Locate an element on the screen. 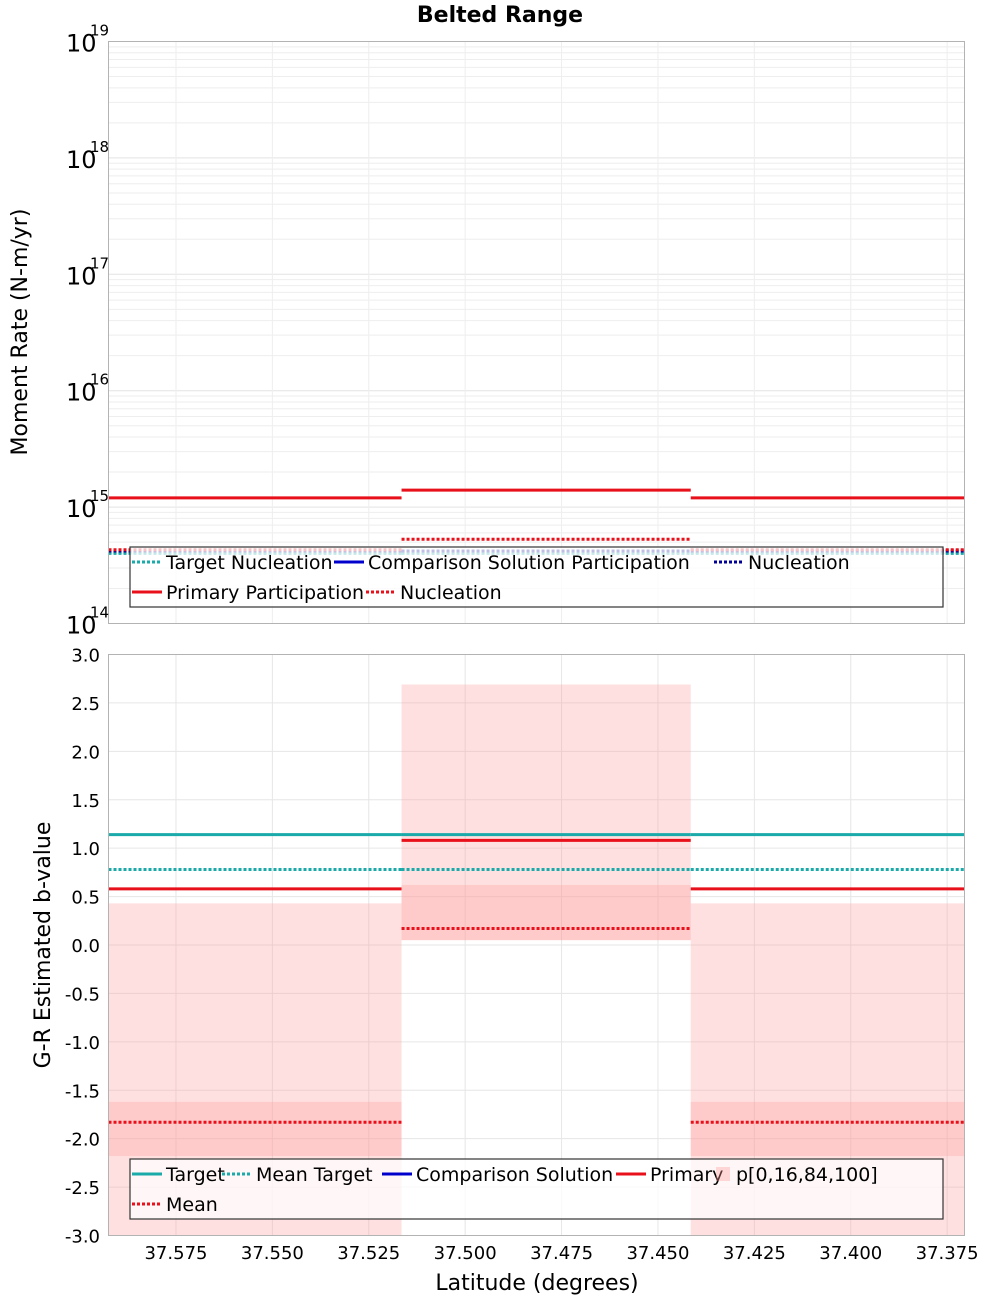  y-tick-label: 2.5 is located at coordinates (85, 704).